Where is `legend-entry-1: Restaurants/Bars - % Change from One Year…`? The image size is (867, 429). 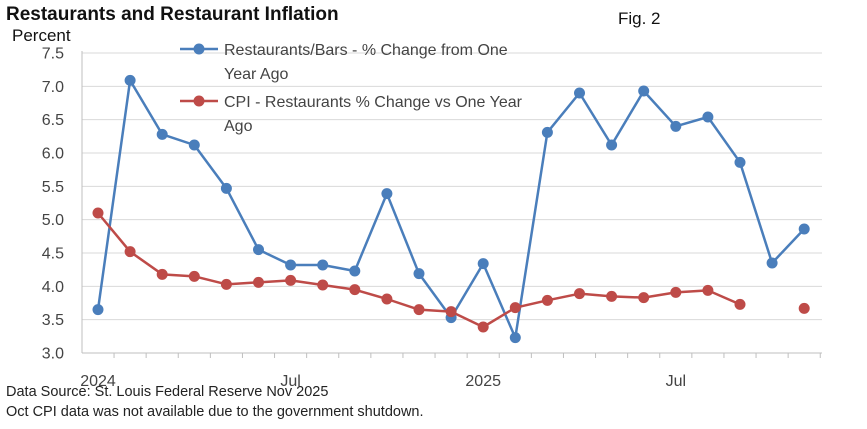
legend-entry-1: Restaurants/Bars - % Change from One Year… is located at coordinates (344, 62).